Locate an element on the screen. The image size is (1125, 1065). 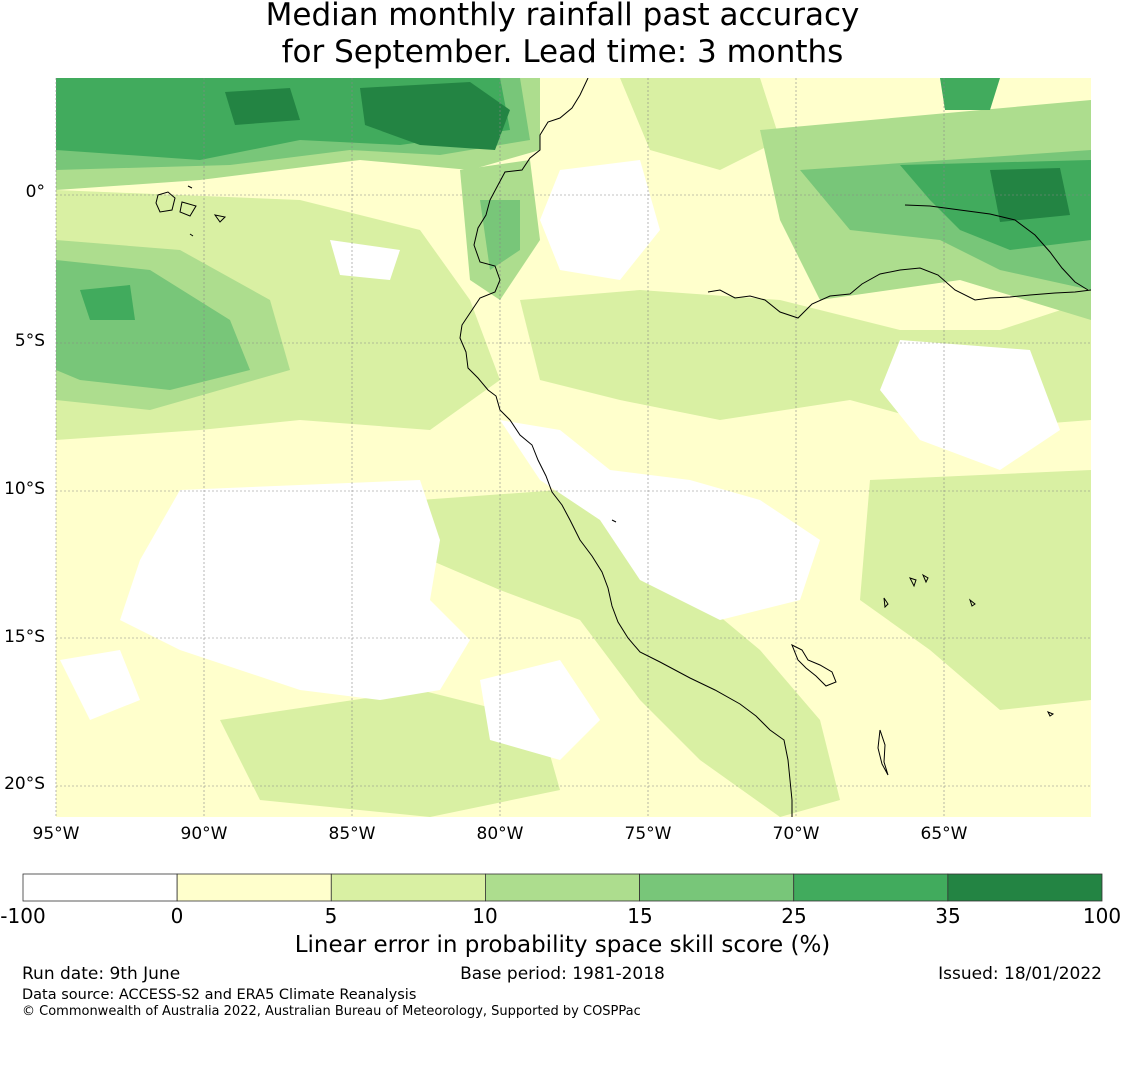
lon-label: 80°W is located at coordinates (500, 834).